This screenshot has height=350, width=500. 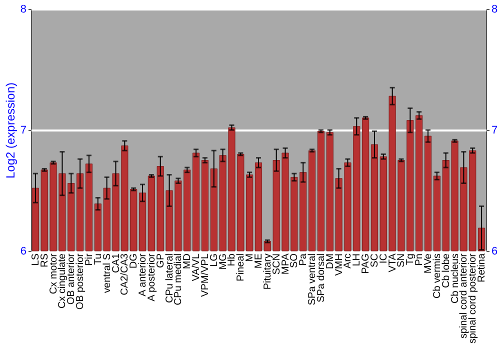 What do you see at coordinates (134, 260) in the screenshot?
I see `x-tick-label: DG` at bounding box center [134, 260].